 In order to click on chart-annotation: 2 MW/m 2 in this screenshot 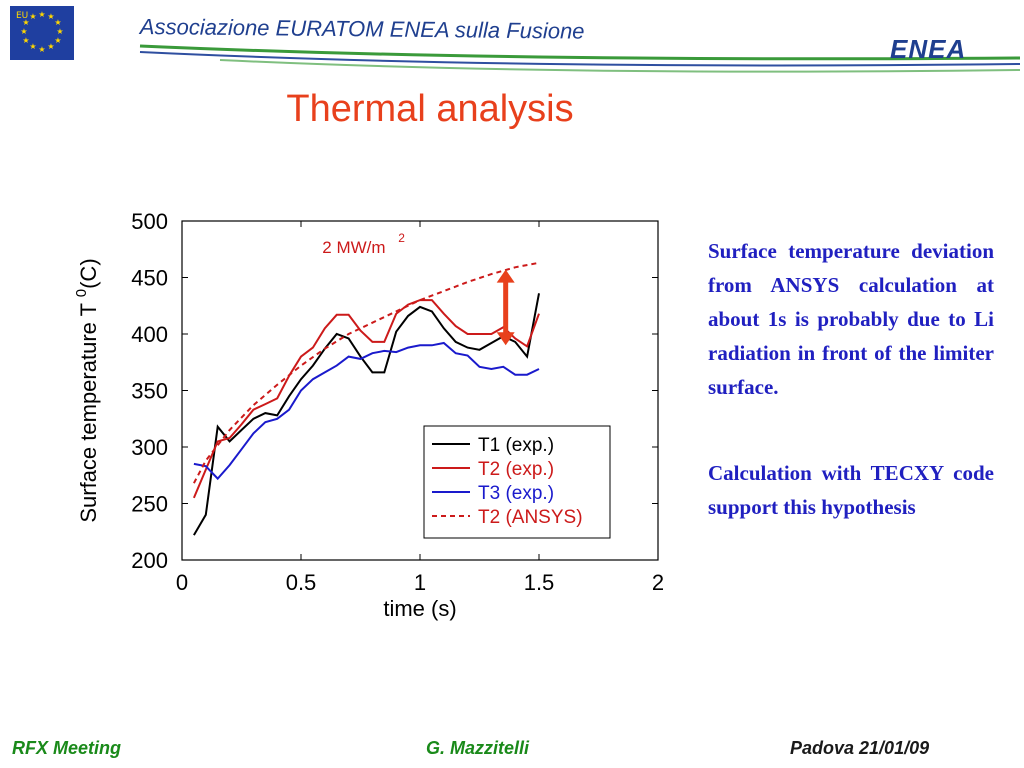, I will do `click(418, 288)`.